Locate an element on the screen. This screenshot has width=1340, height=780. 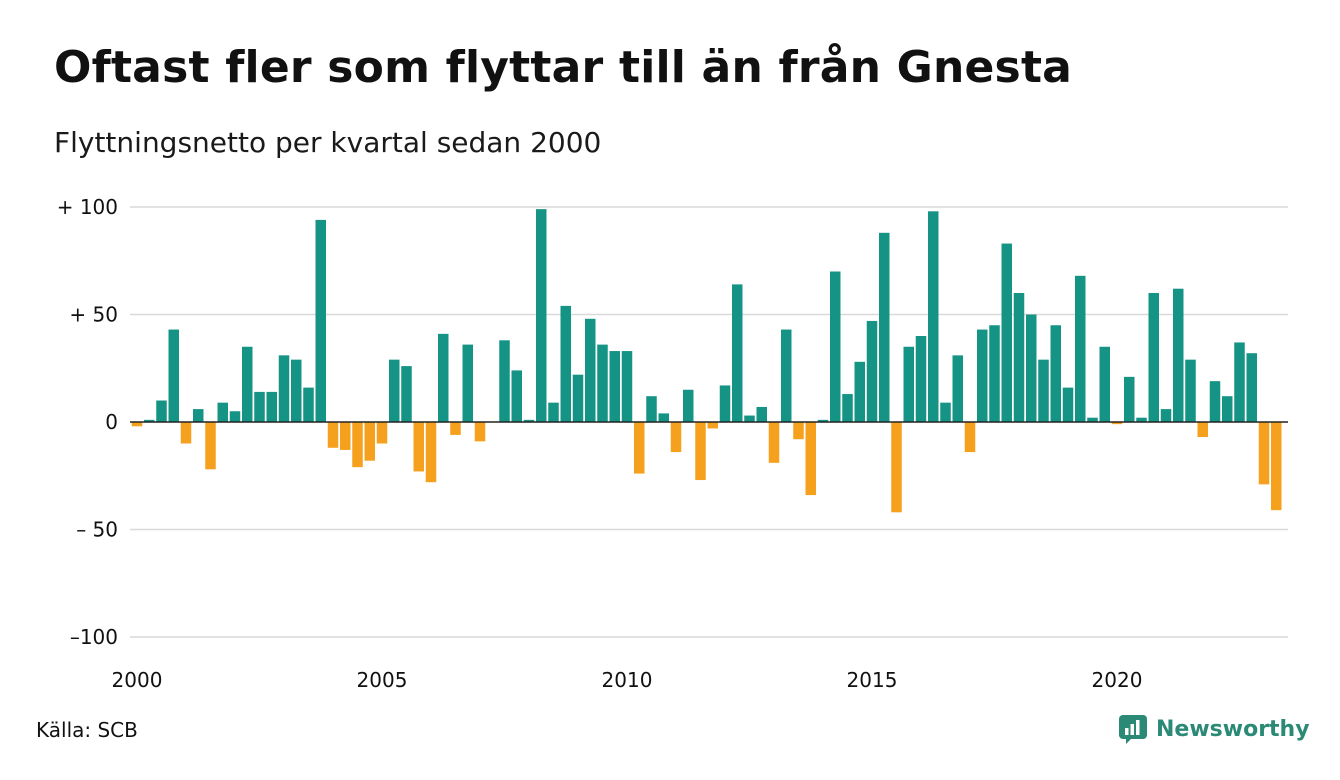
brand-name: Newsworthy is located at coordinates (1233, 729).